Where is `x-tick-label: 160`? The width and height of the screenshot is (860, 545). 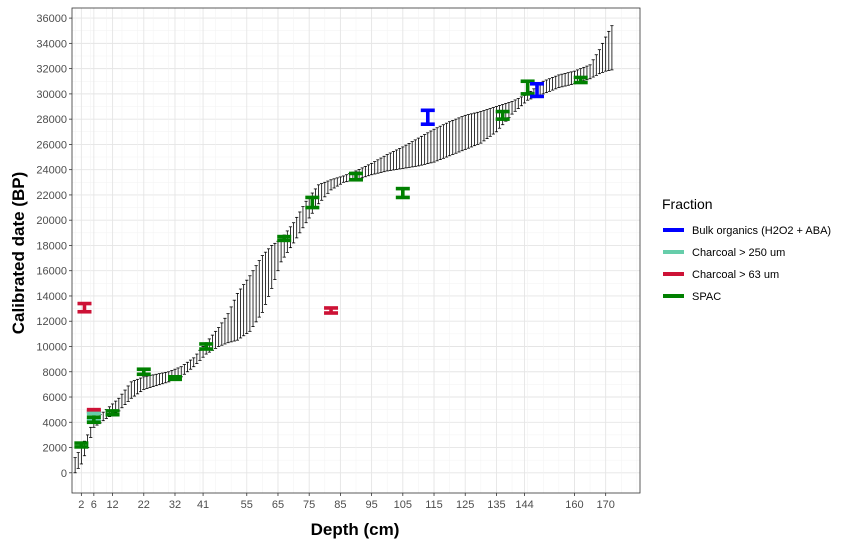
x-tick-label: 160 is located at coordinates (574, 505).